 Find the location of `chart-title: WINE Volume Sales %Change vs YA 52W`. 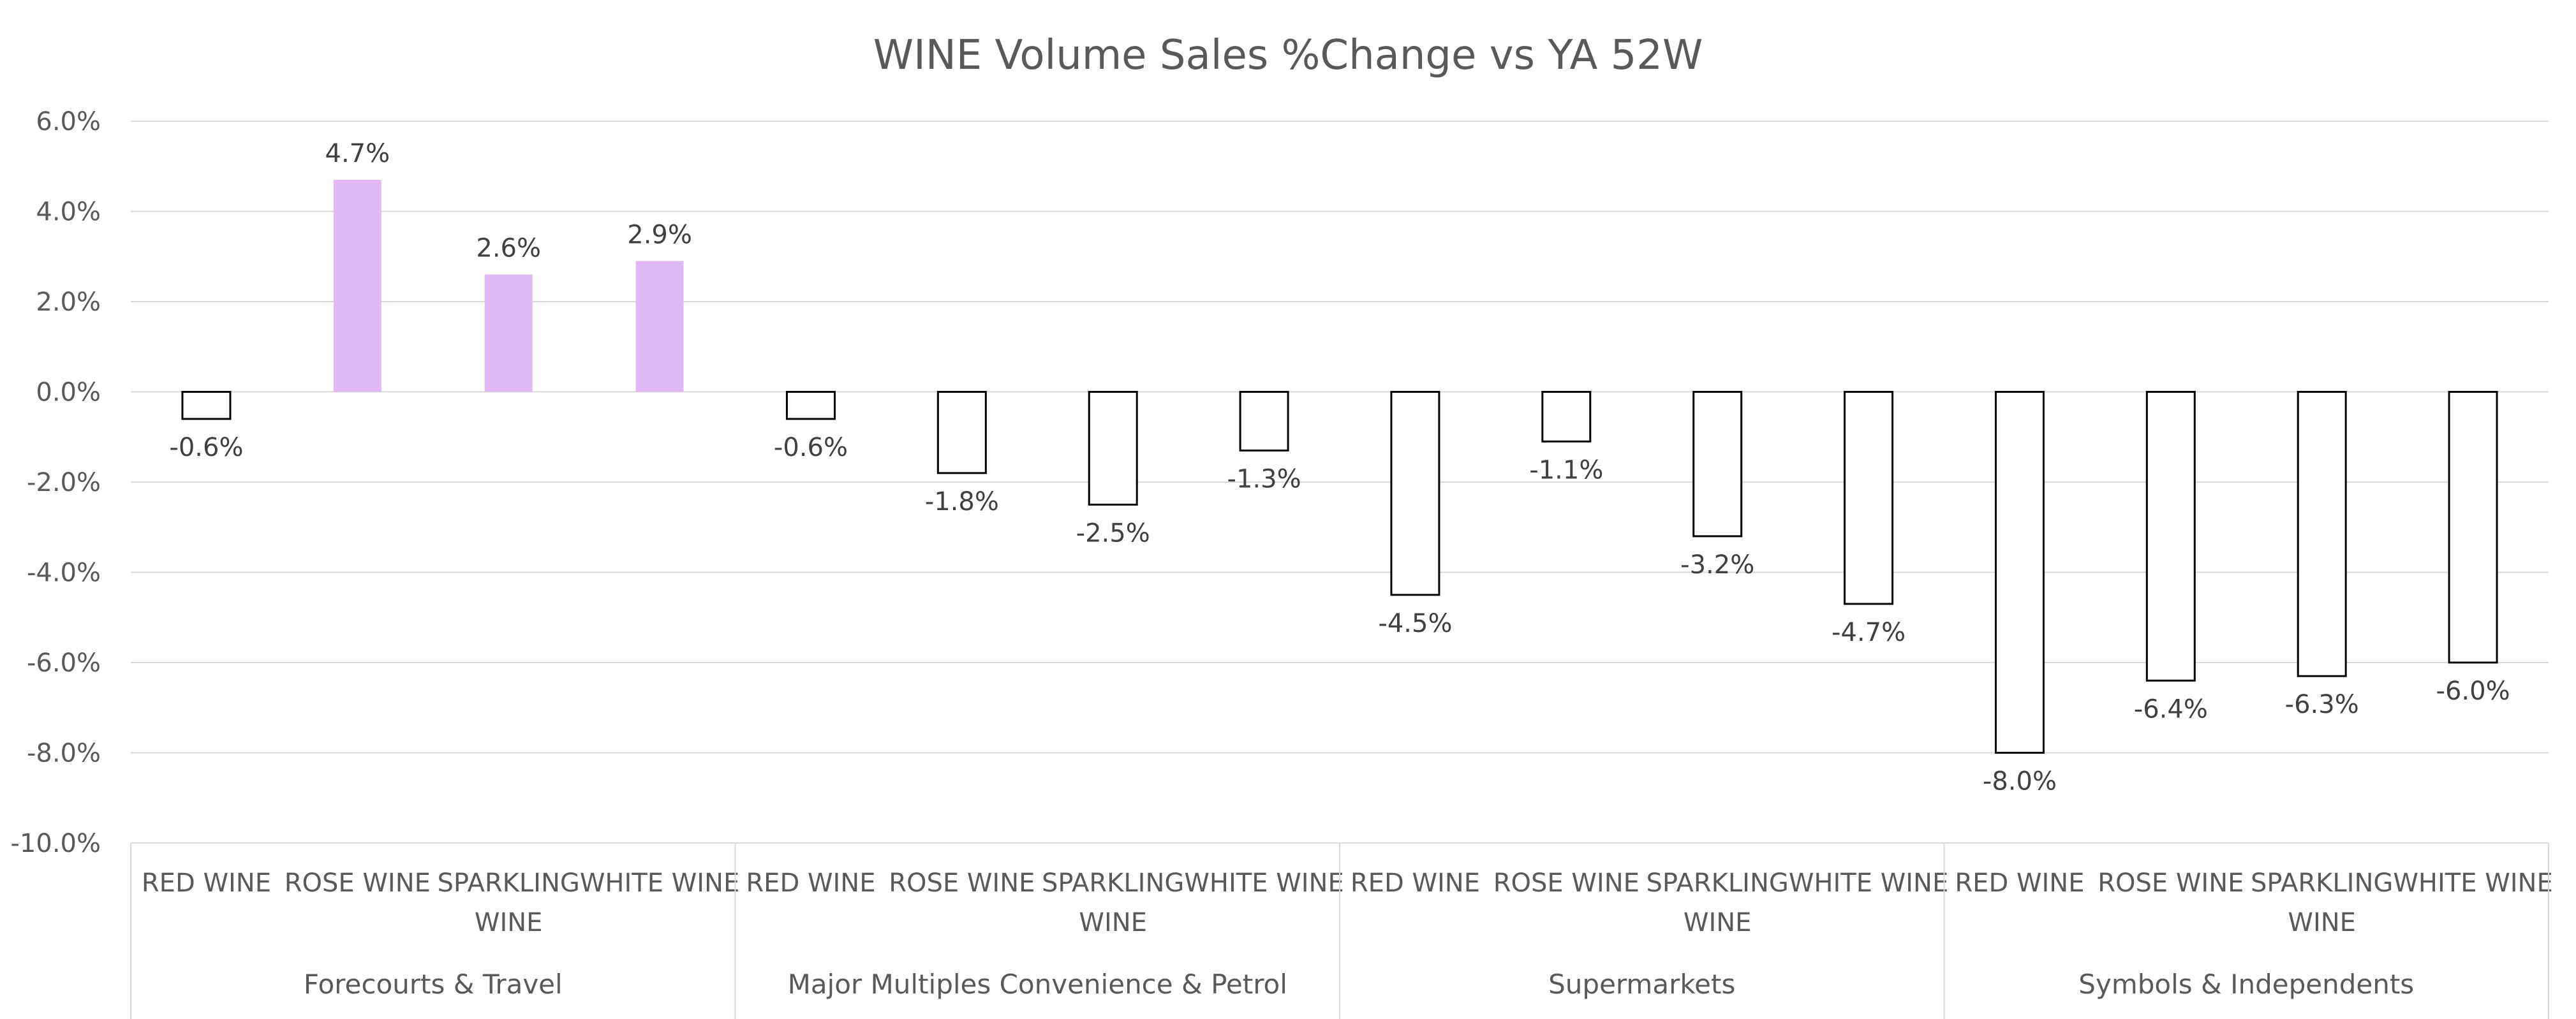

chart-title: WINE Volume Sales %Change vs YA 52W is located at coordinates (1288, 56).